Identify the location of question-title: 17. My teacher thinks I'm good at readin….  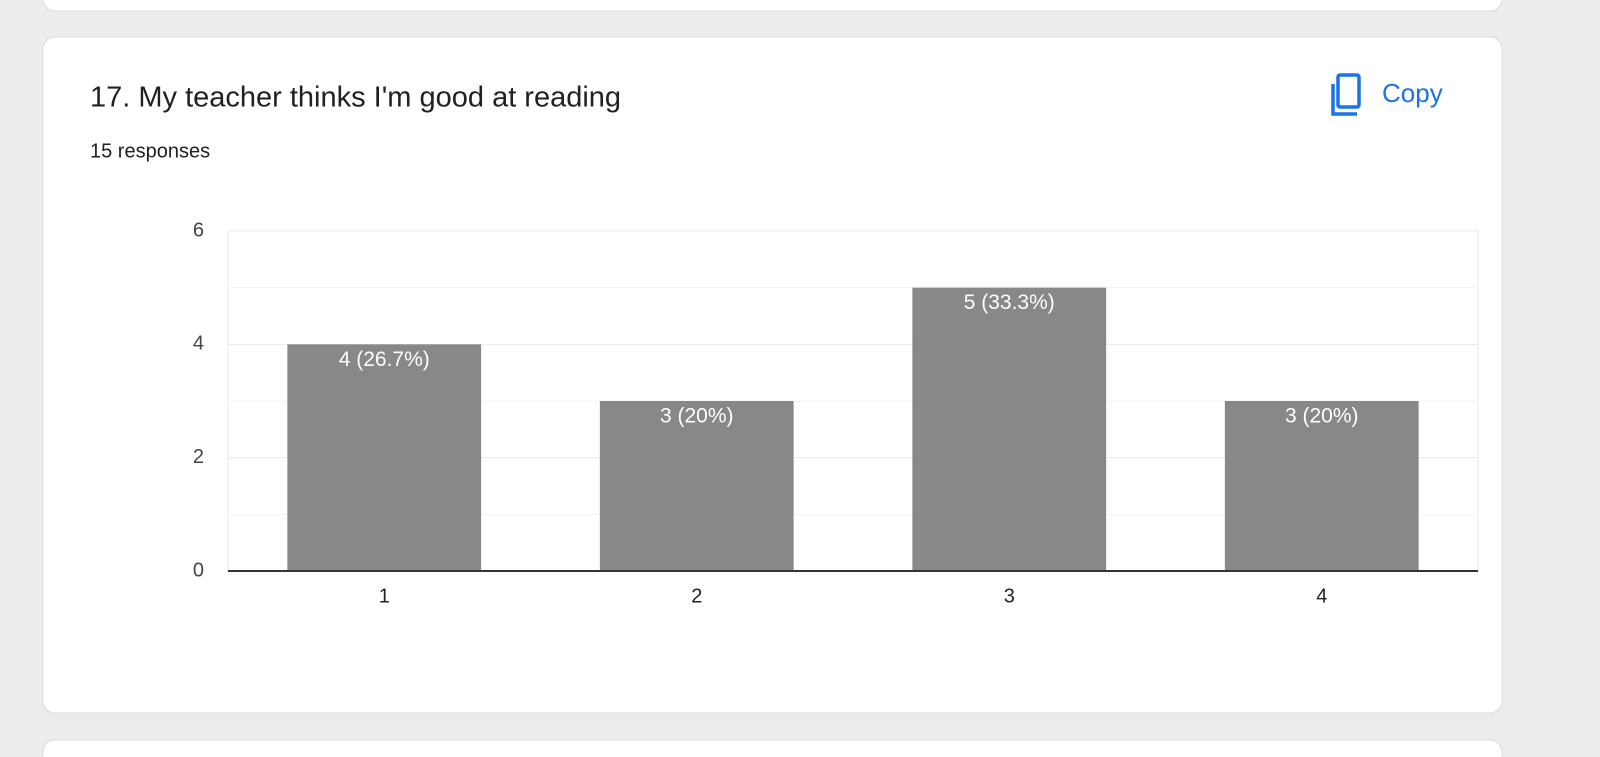
(355, 98).